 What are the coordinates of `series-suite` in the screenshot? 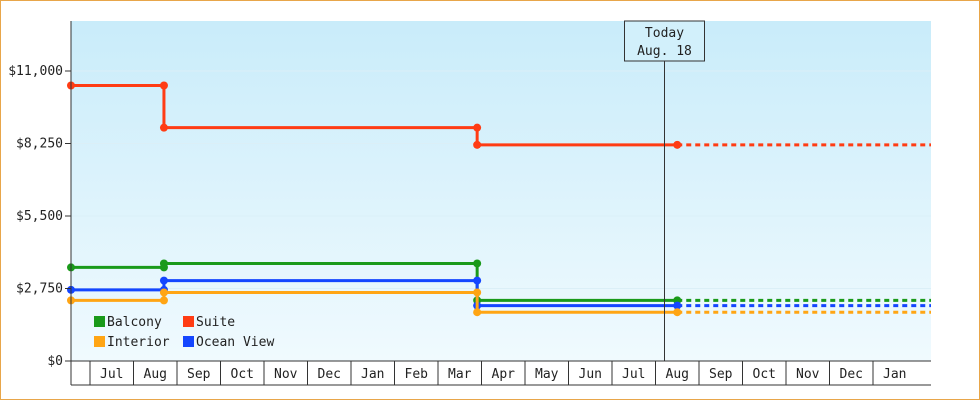 It's located at (499, 115).